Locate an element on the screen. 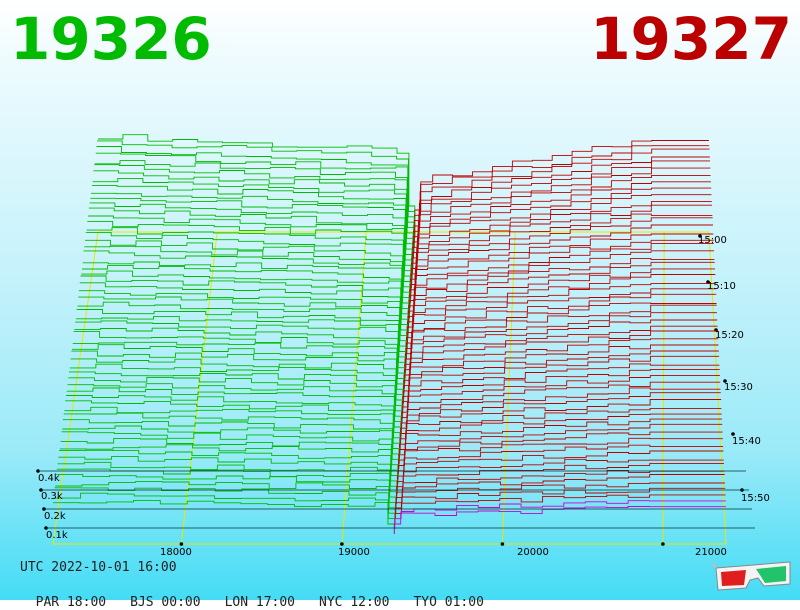 The width and height of the screenshot is (800, 610). clock-paris: PAR 18:00 is located at coordinates (71, 602).